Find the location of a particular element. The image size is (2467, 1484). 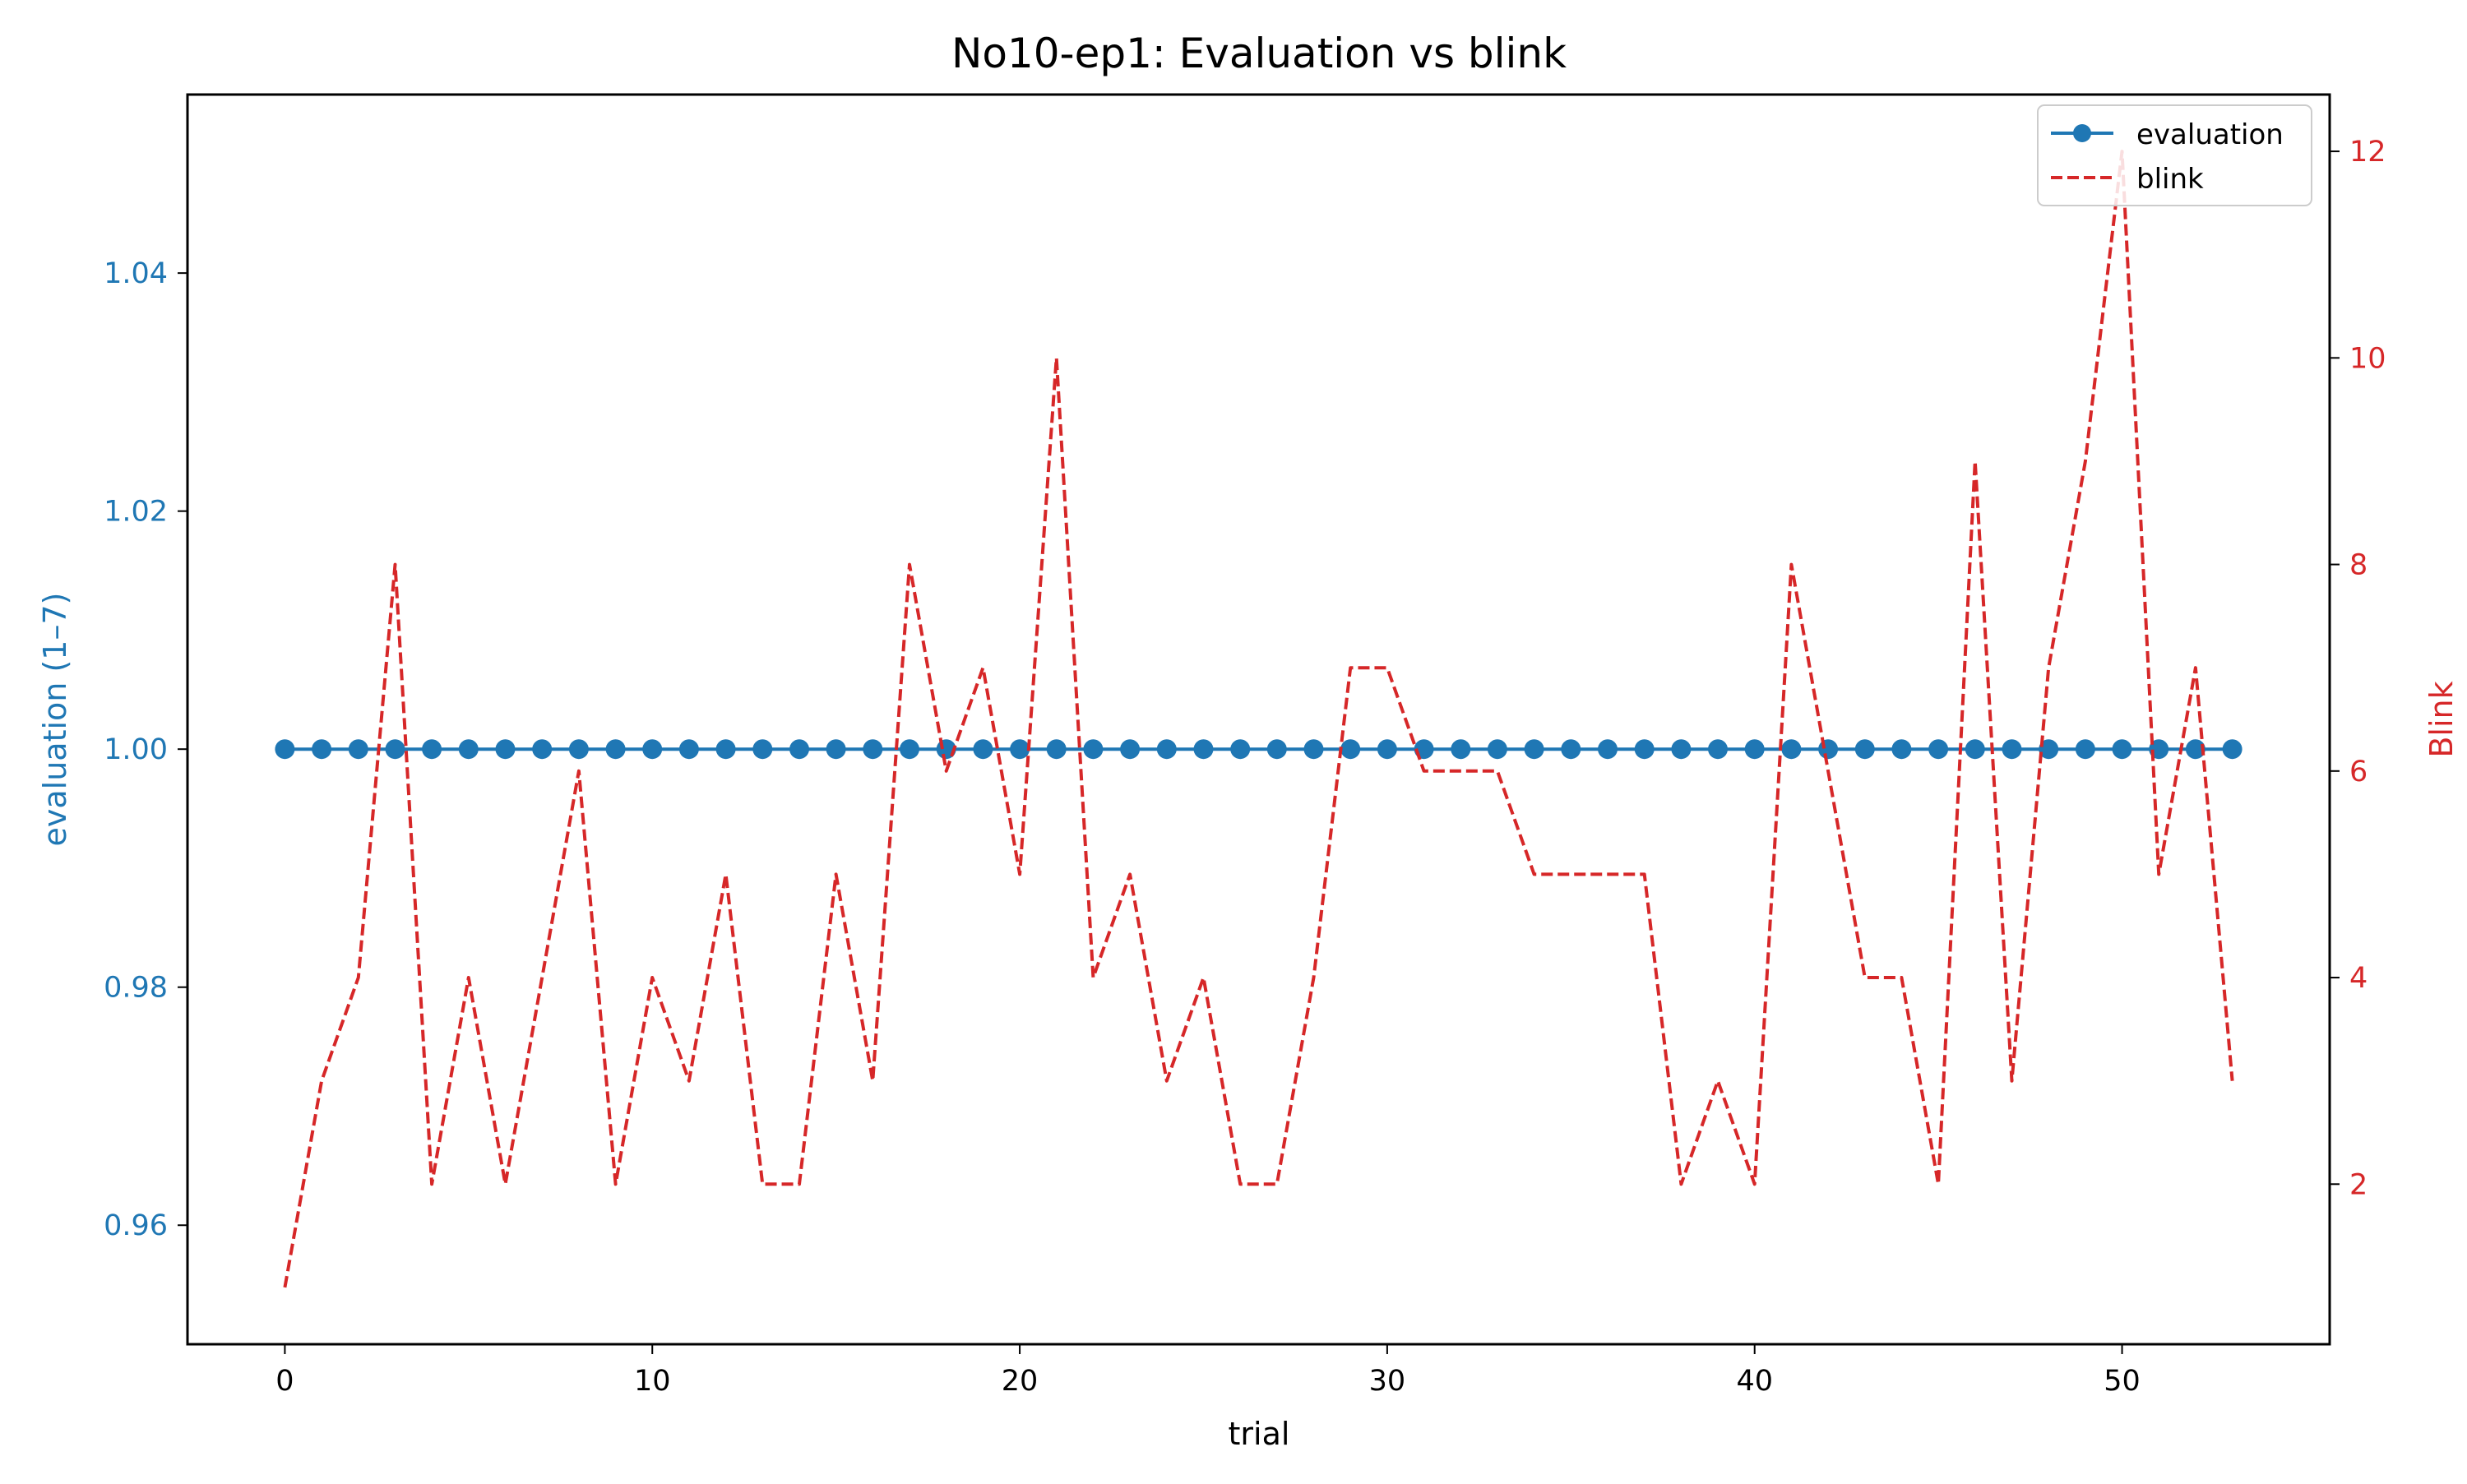

y-right-tick-label: 8 is located at coordinates (2358, 566).